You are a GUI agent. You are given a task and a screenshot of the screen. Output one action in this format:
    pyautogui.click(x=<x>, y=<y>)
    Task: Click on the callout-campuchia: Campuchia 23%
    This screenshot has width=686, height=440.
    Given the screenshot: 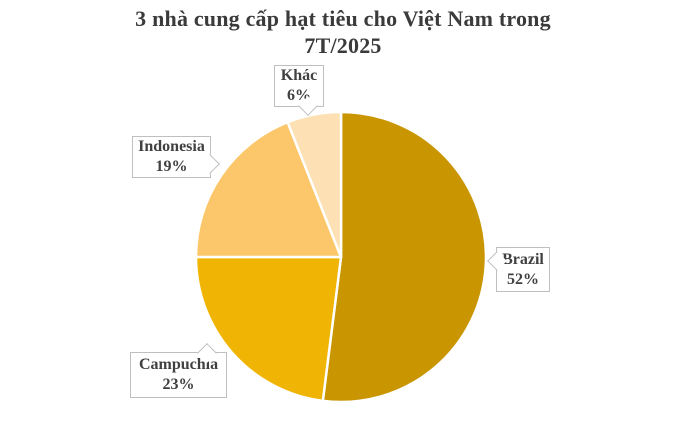 What is the action you would take?
    pyautogui.click(x=178, y=370)
    